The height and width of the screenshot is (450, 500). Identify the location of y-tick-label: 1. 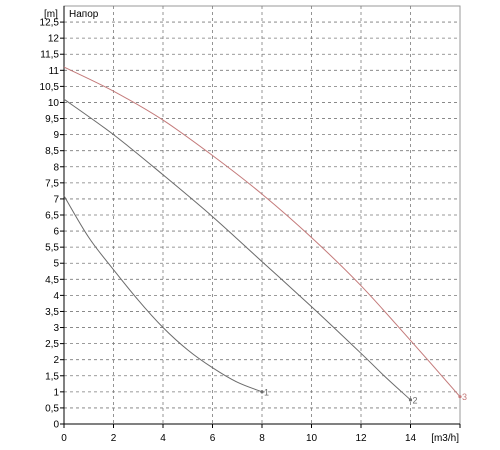
(56, 392).